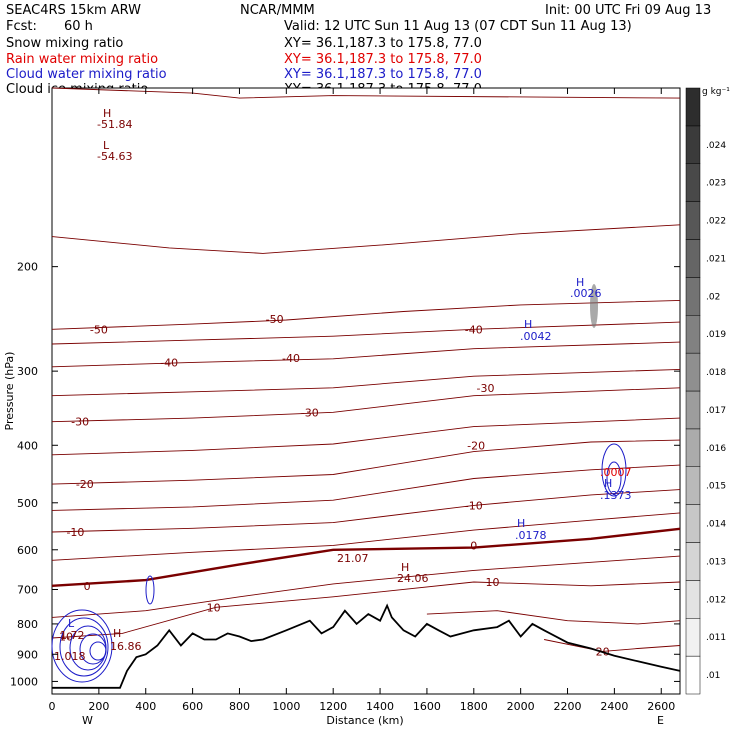 The width and height of the screenshot is (740, 740). I want to click on org-title: NCAR/MMM, so click(277, 10).